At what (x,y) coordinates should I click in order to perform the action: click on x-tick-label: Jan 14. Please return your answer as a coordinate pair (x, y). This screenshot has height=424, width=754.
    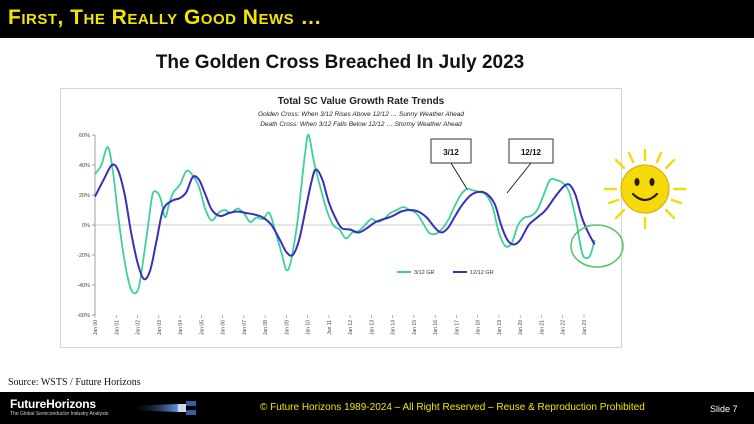
    Looking at the image, I should click on (394, 327).